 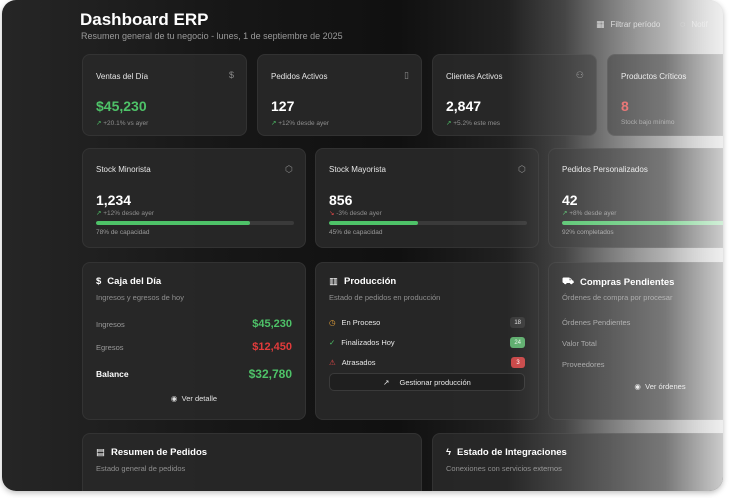 What do you see at coordinates (194, 347) in the screenshot?
I see `caja-row-egresos: Egresos $12,450` at bounding box center [194, 347].